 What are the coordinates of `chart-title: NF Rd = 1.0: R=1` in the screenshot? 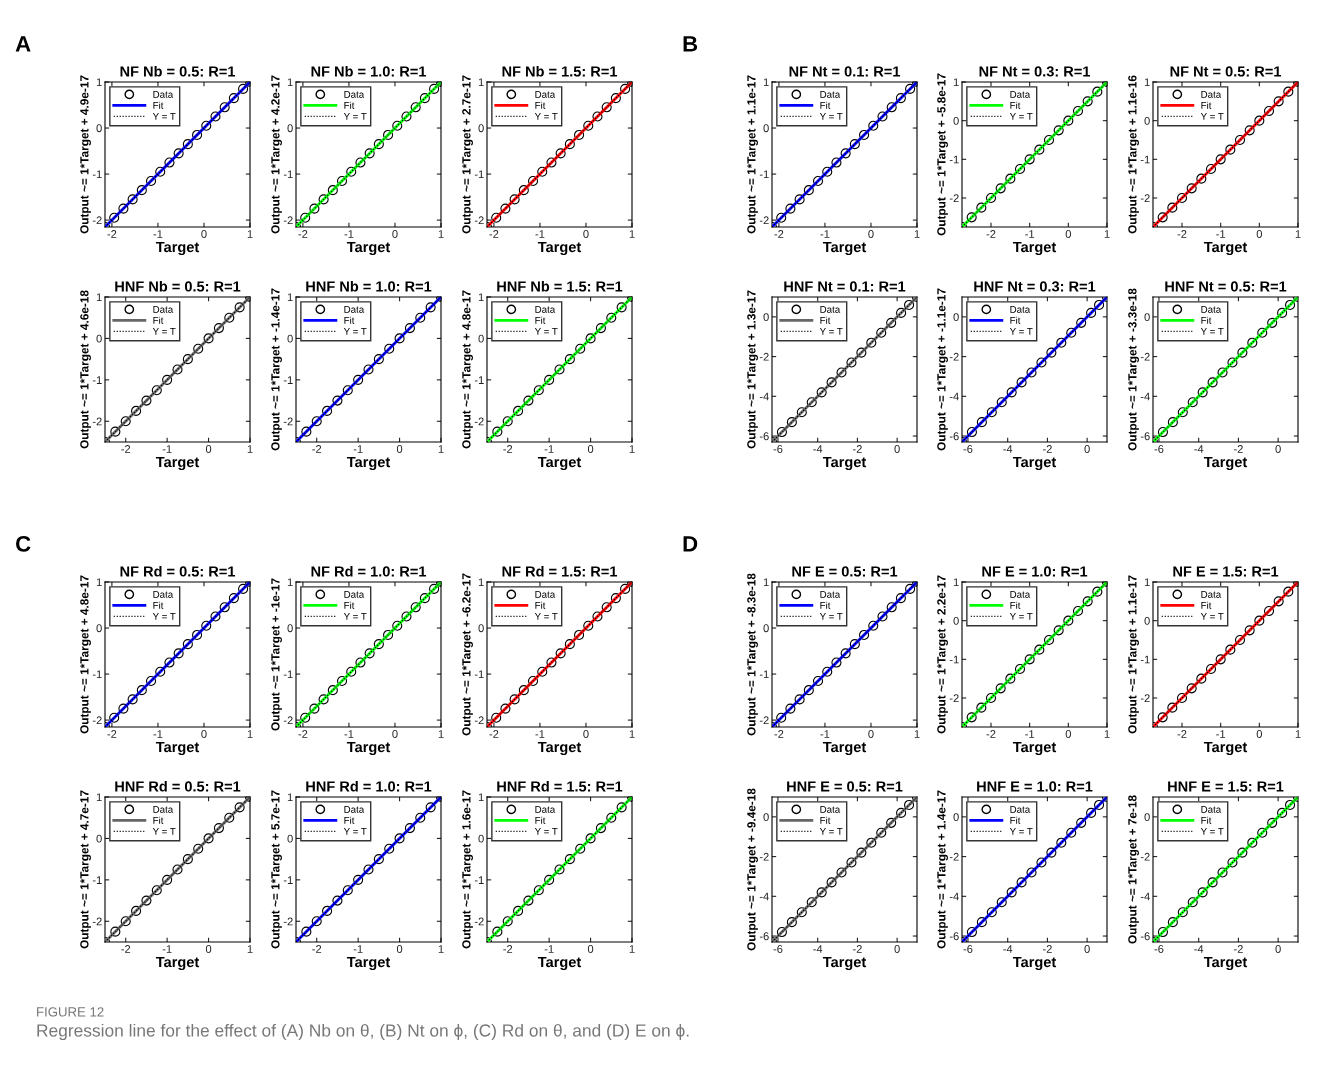 It's located at (369, 571).